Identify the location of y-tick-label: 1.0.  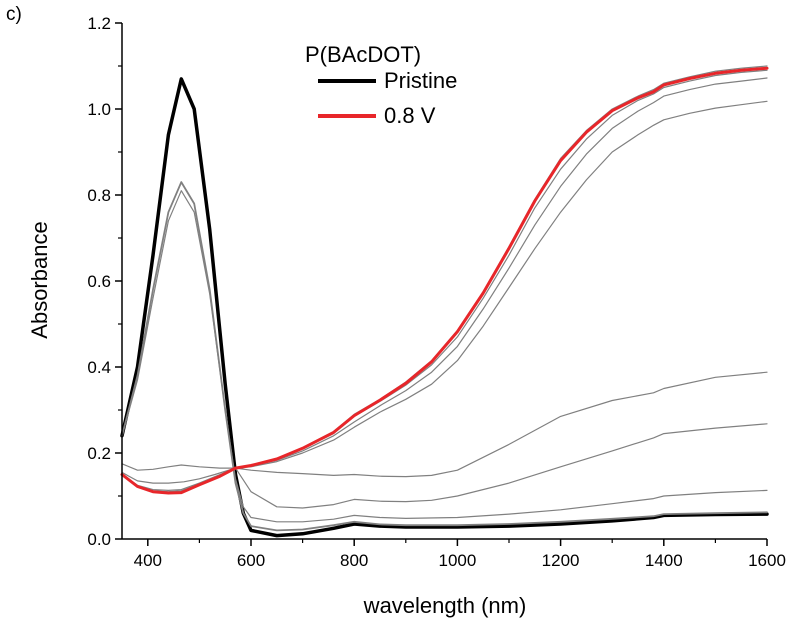
(99, 109).